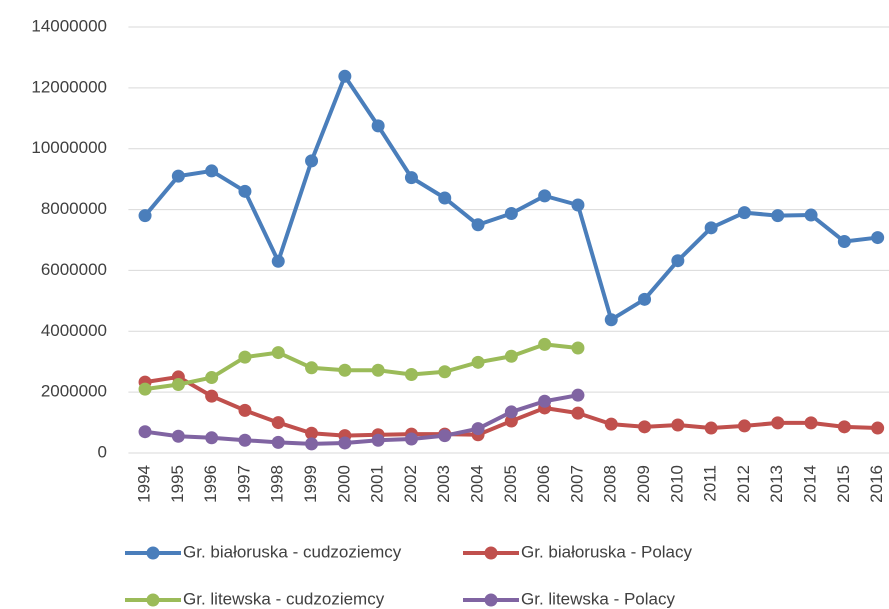  I want to click on x-tick-label: 1998, so click(277, 484).